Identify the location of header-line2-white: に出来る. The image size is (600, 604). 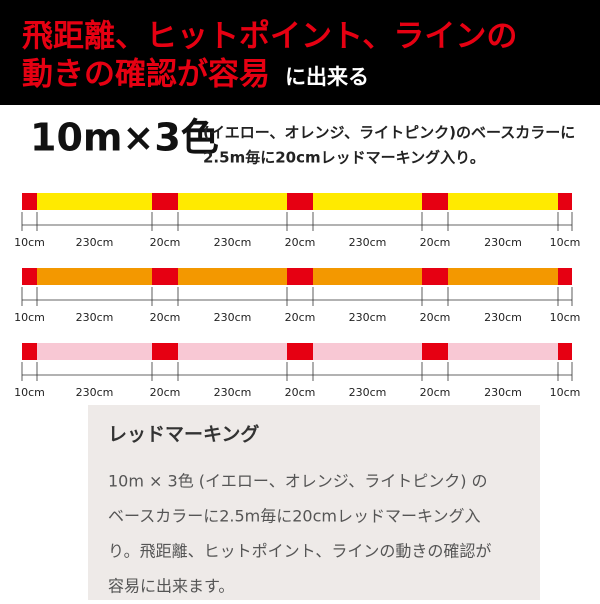
(327, 77).